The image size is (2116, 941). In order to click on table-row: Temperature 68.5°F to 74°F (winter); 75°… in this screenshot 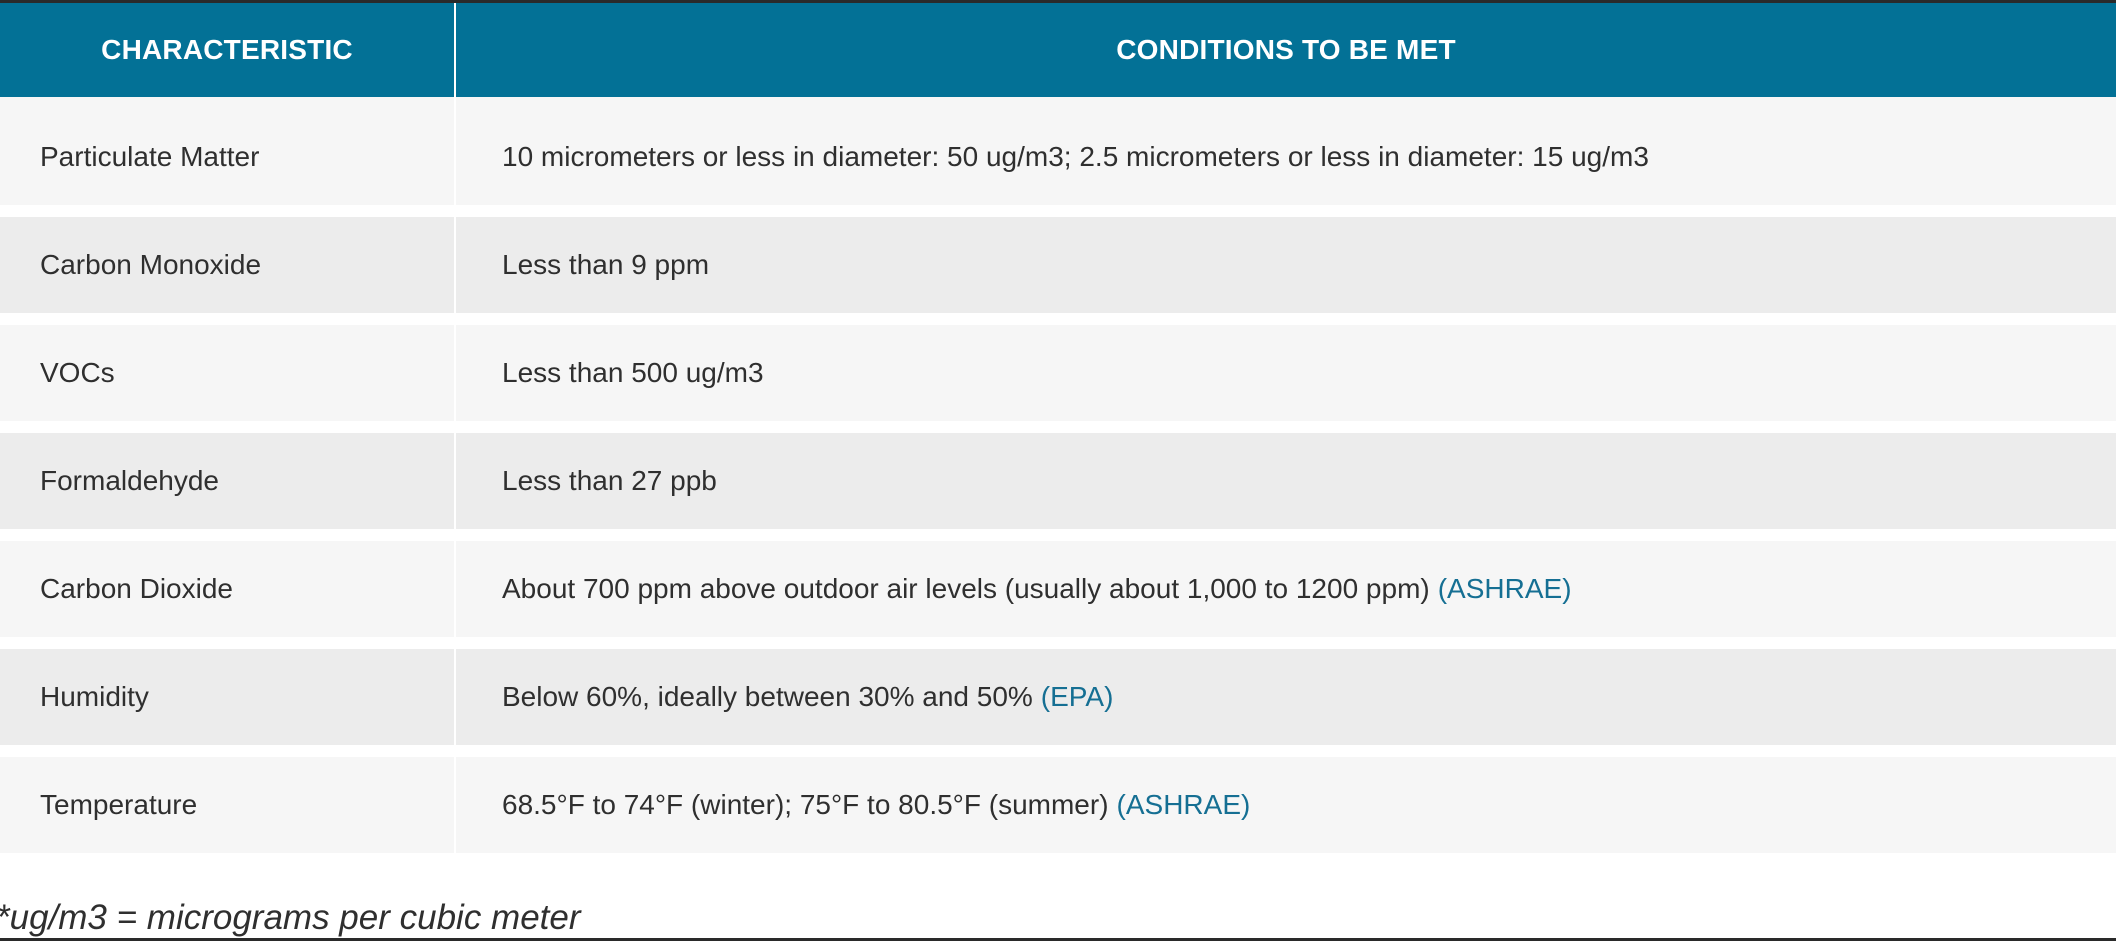, I will do `click(1058, 805)`.